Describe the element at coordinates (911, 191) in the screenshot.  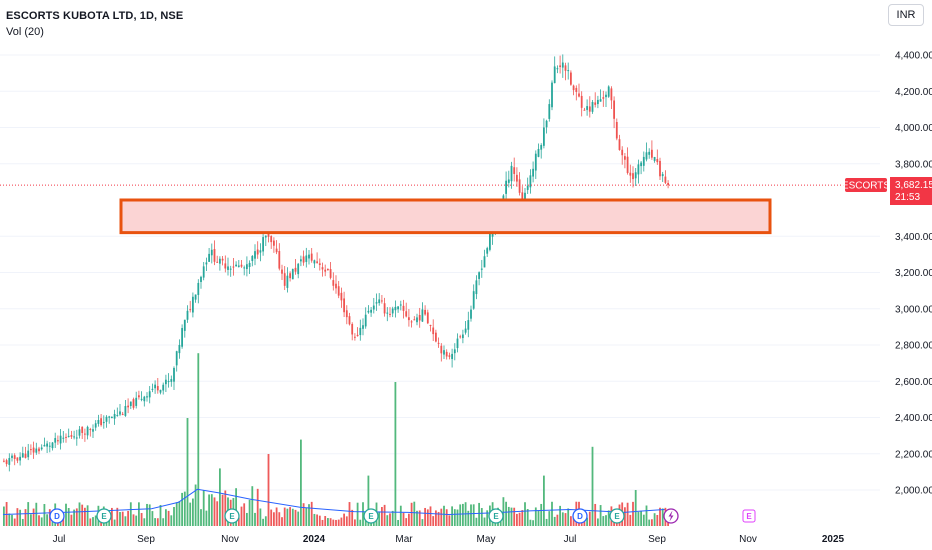
I see `price-tag-box` at that location.